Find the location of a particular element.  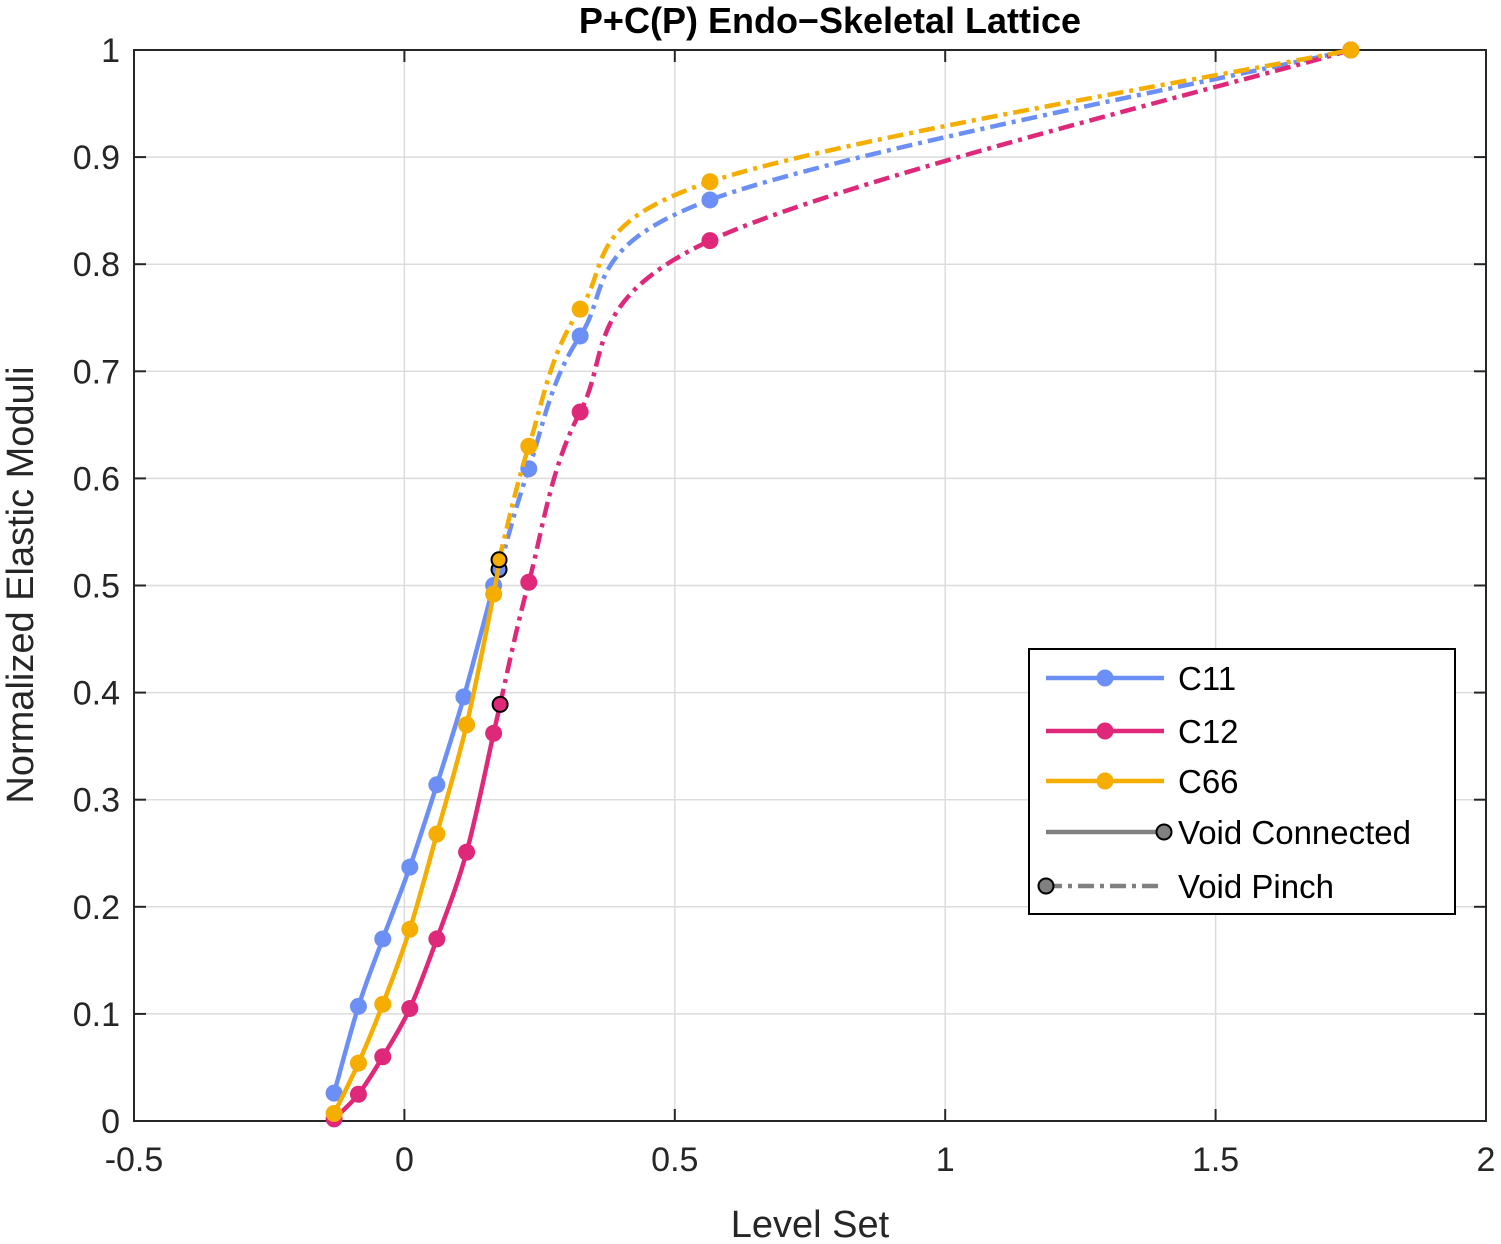

legend-marker-c12 is located at coordinates (1105, 731).